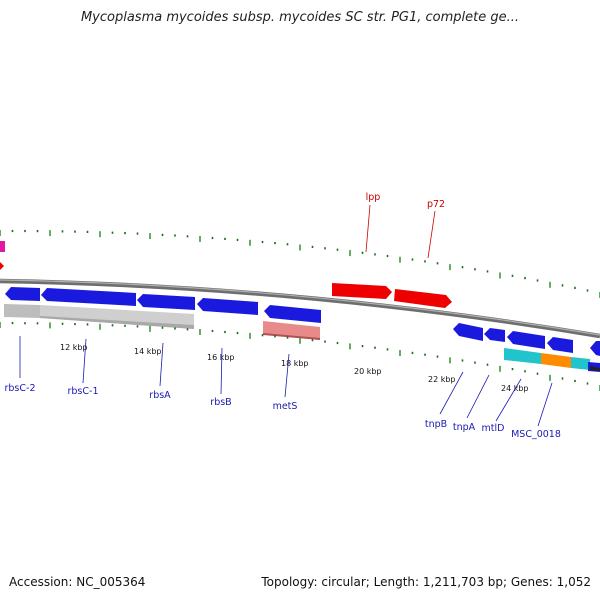 The width and height of the screenshot is (600, 600). I want to click on scale-label: 16 kbp, so click(221, 357).